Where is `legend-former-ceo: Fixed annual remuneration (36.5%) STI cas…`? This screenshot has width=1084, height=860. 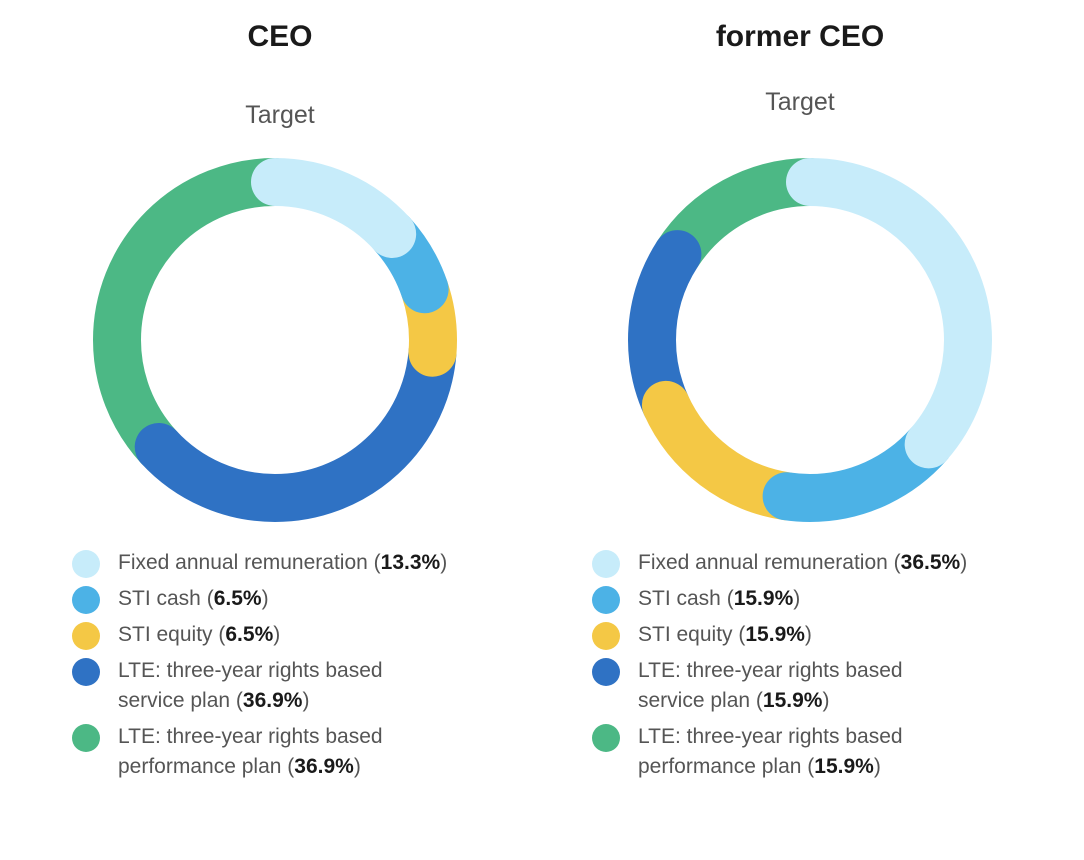
legend-former-ceo: Fixed annual remuneration (36.5%) STI cas… is located at coordinates (812, 665).